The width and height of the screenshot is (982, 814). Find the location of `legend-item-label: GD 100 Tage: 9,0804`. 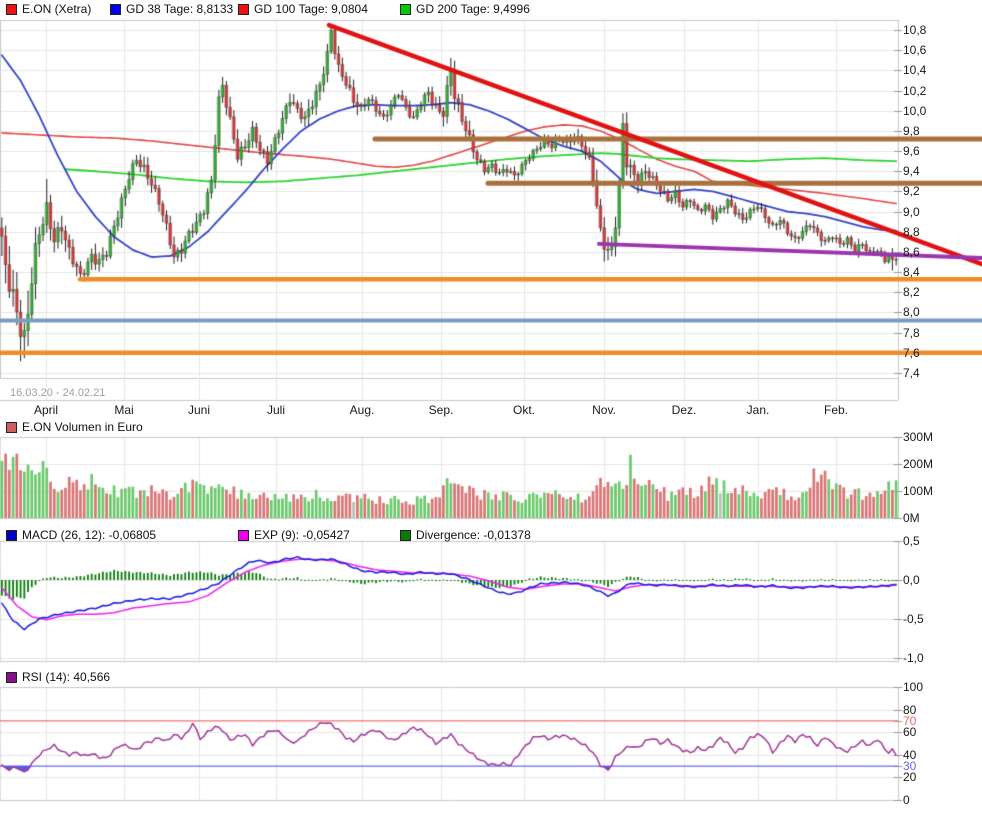

legend-item-label: GD 100 Tage: 9,0804 is located at coordinates (311, 9).